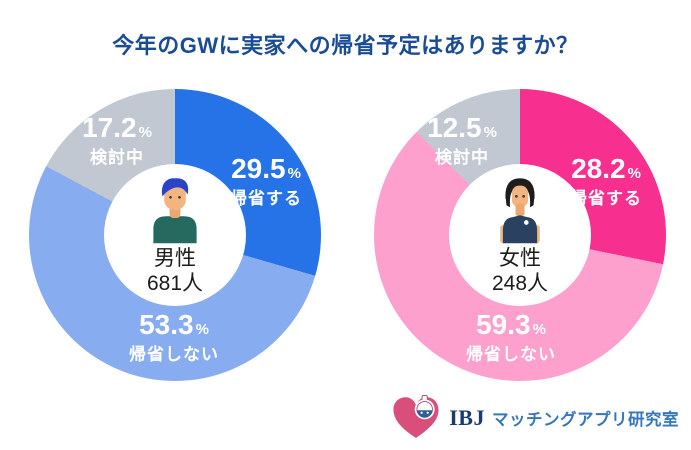 This screenshot has width=691, height=450. What do you see at coordinates (109, 127) in the screenshot?
I see `segment-value: 17.2` at bounding box center [109, 127].